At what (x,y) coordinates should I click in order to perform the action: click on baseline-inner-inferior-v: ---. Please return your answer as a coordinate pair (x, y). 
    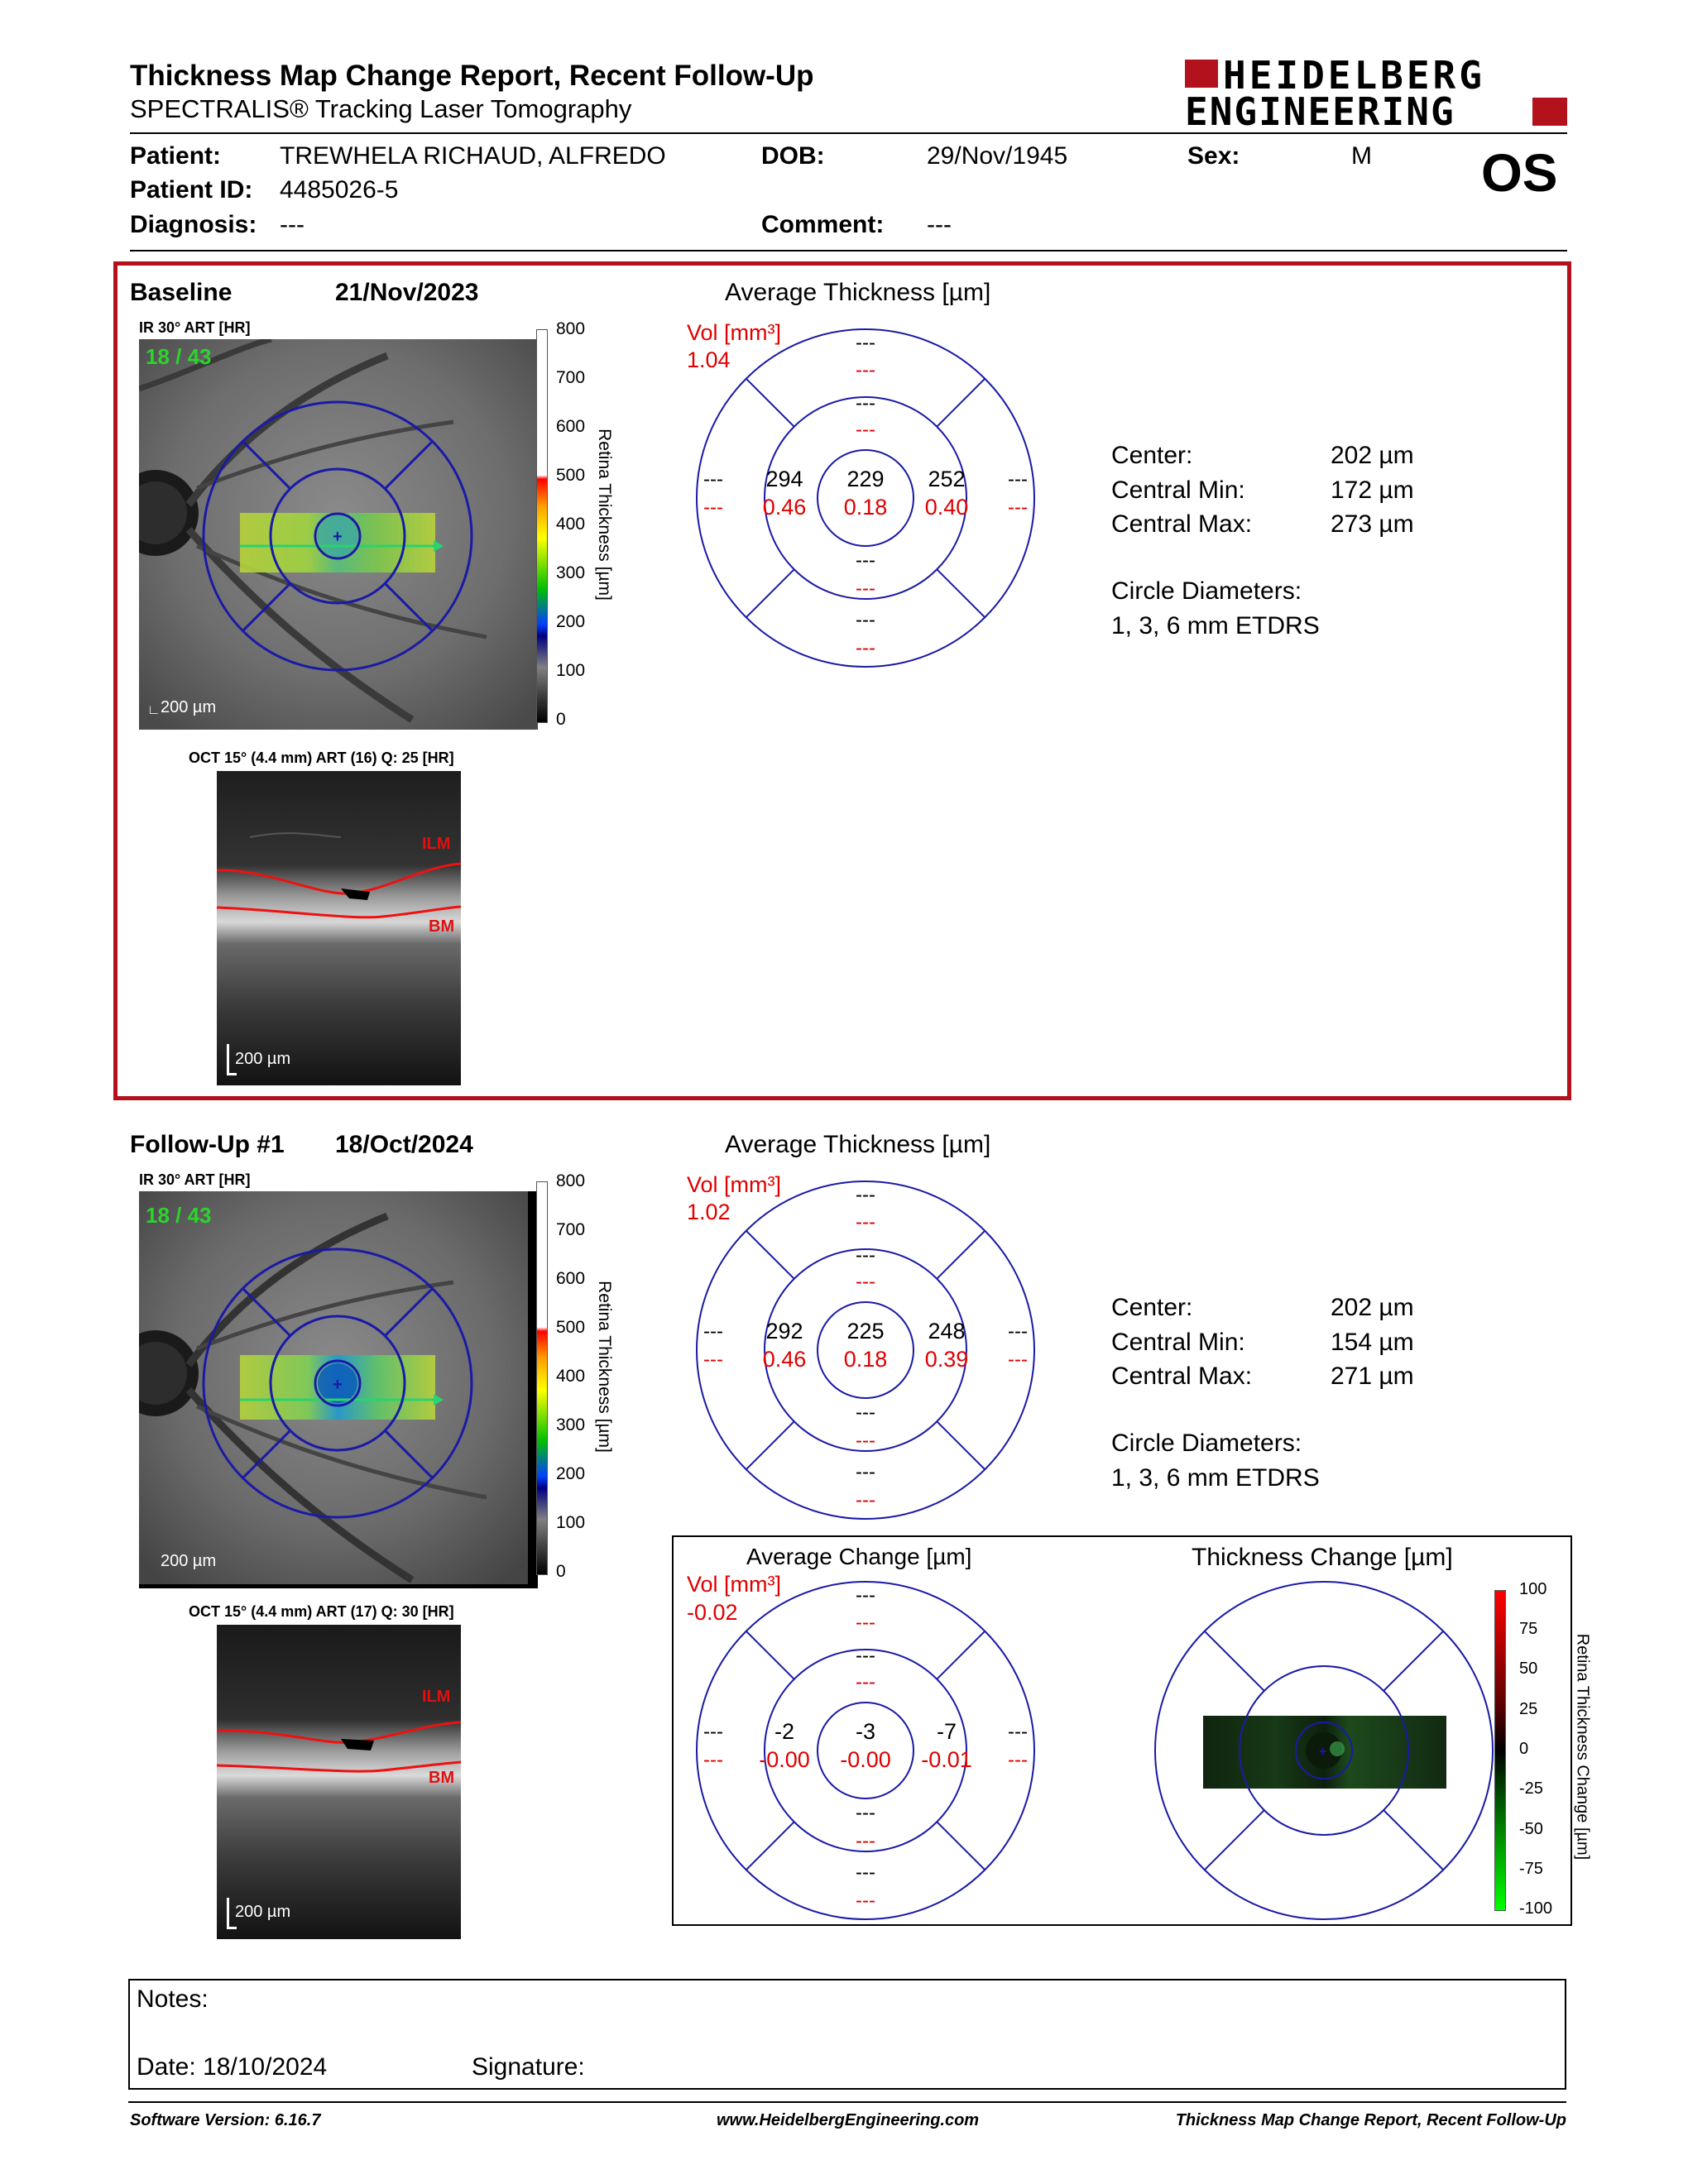
    Looking at the image, I should click on (865, 588).